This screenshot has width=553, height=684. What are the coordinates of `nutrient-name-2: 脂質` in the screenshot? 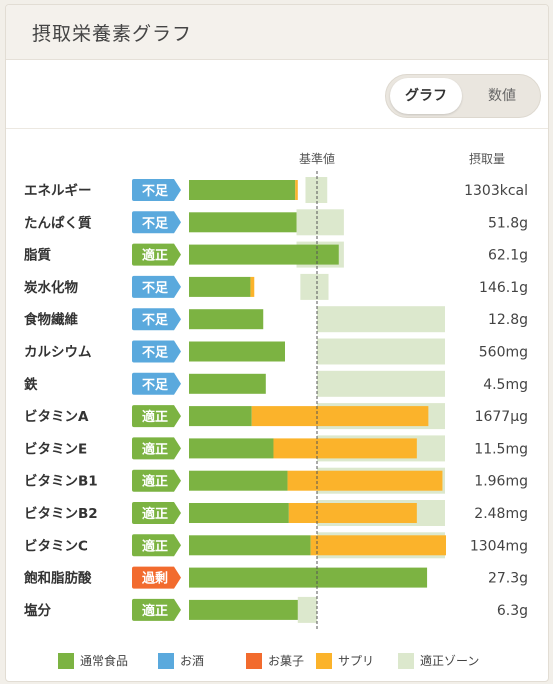 It's located at (37, 255).